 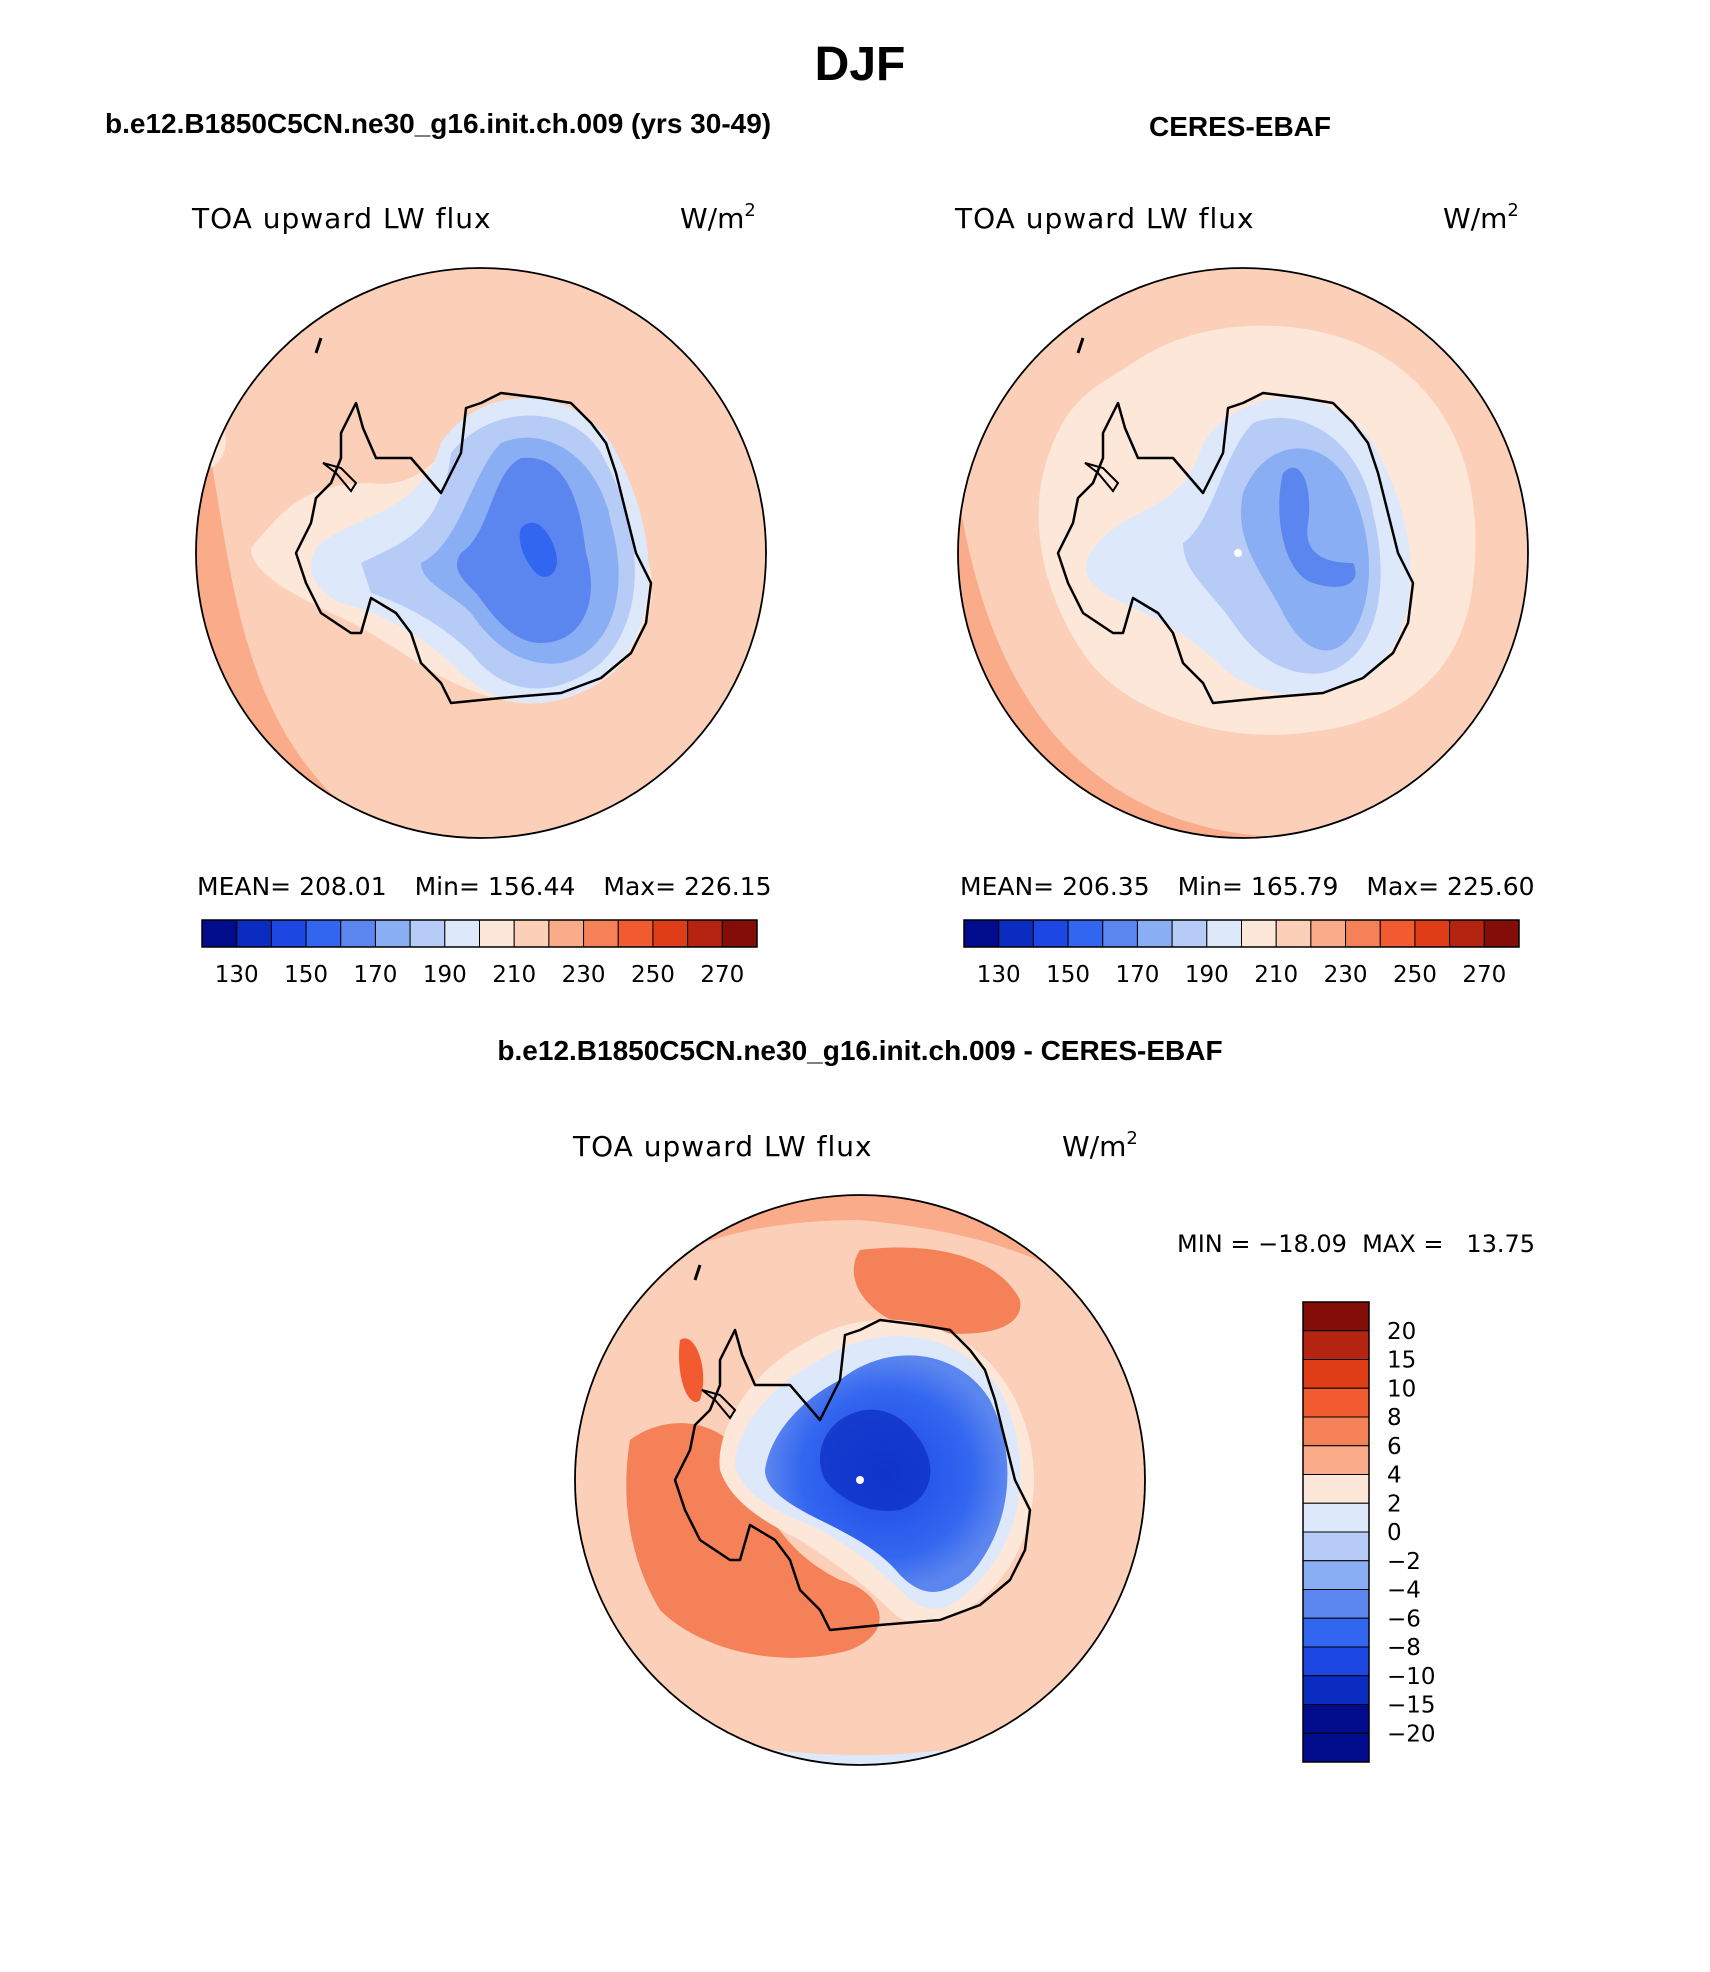 I want to click on diff-colorbar-tick-label: 10, so click(x=1401, y=1389).